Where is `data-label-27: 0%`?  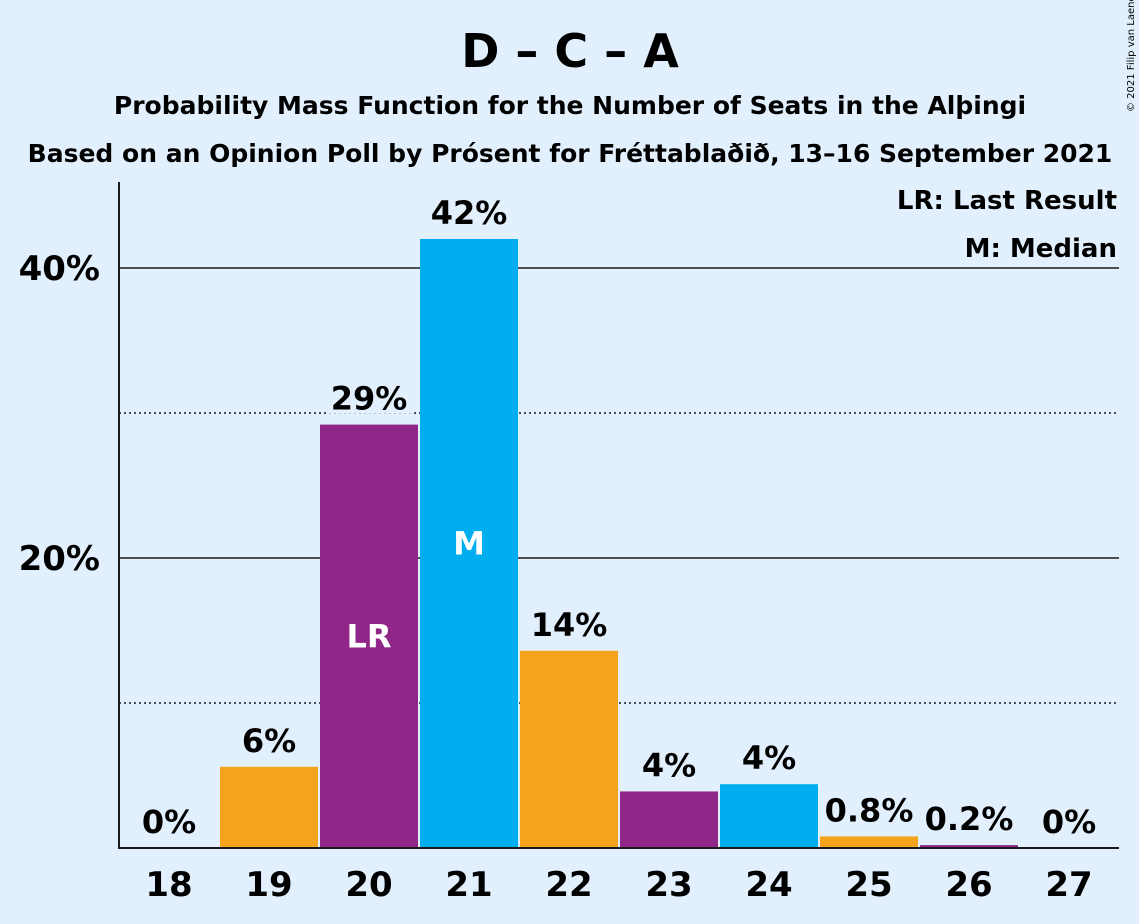
data-label-27: 0% is located at coordinates (1069, 822).